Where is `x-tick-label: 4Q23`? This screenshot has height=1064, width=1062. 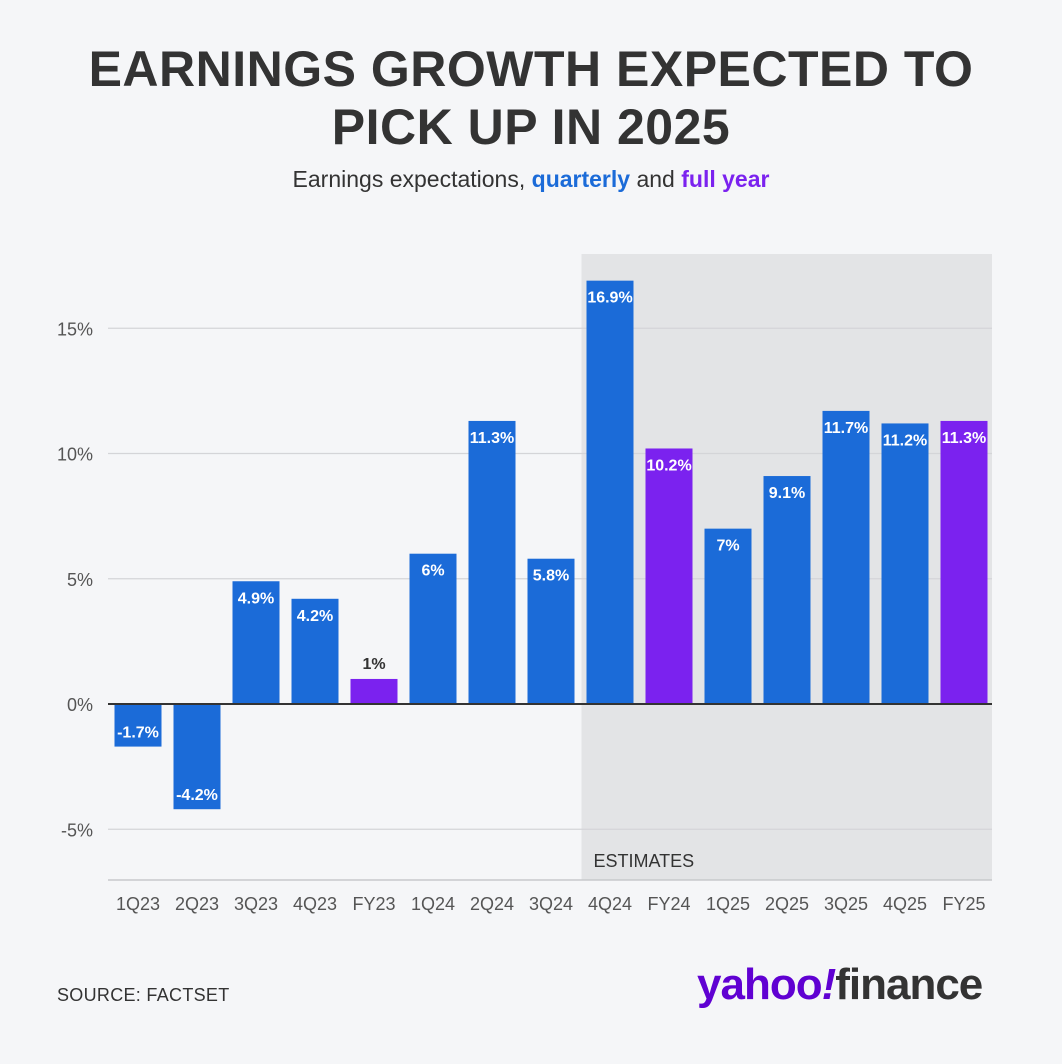 x-tick-label: 4Q23 is located at coordinates (315, 904).